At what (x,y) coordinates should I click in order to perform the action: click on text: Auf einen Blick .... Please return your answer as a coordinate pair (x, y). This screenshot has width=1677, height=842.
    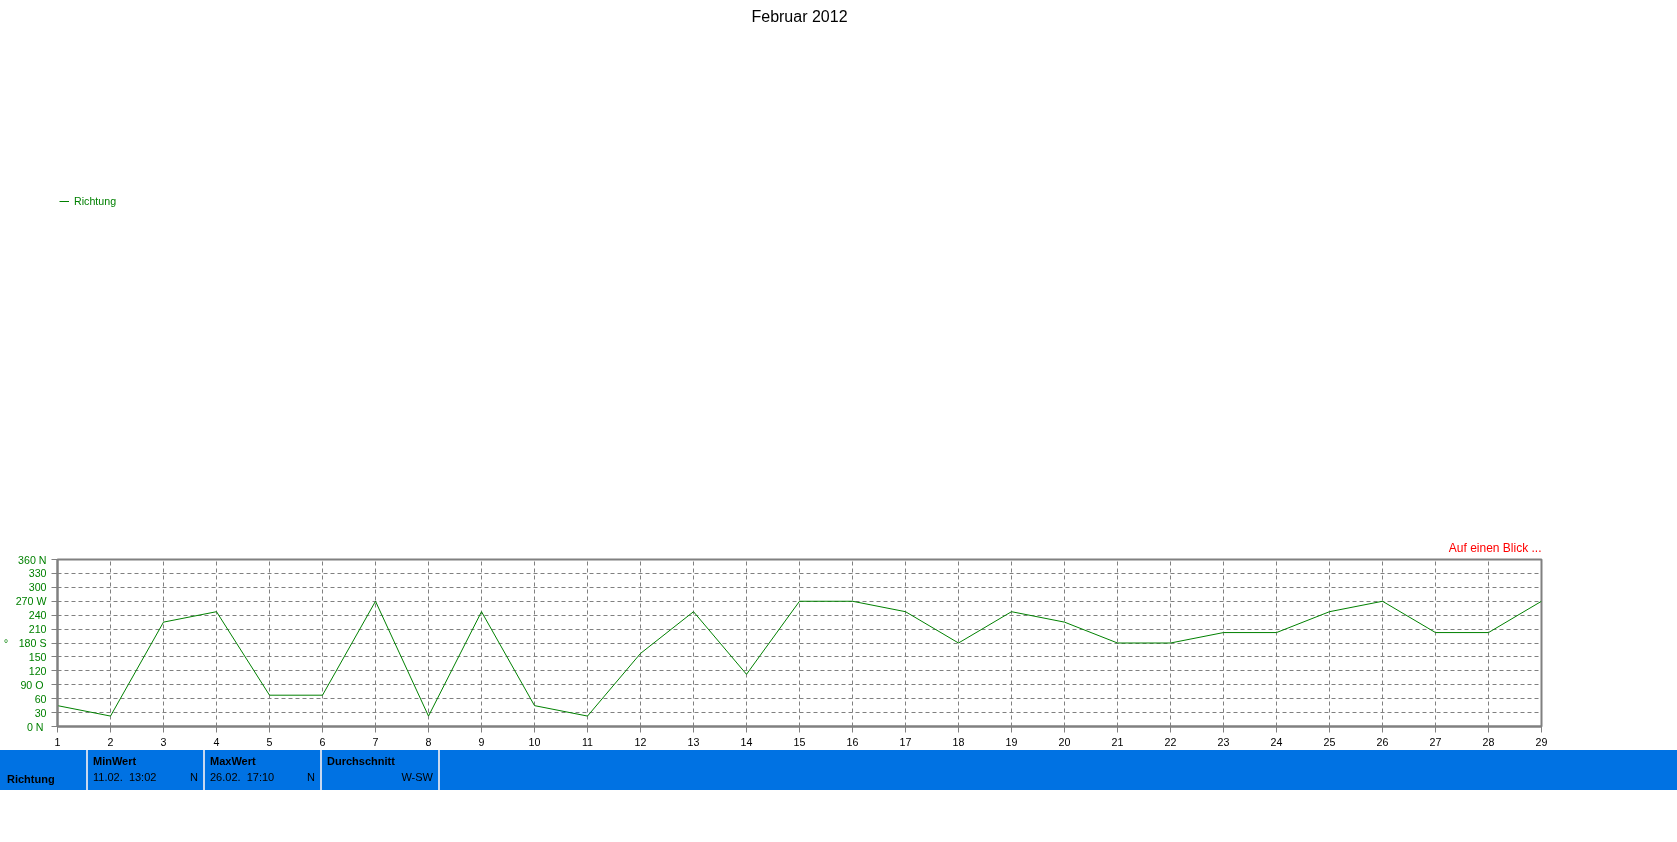
    Looking at the image, I should click on (1495, 547).